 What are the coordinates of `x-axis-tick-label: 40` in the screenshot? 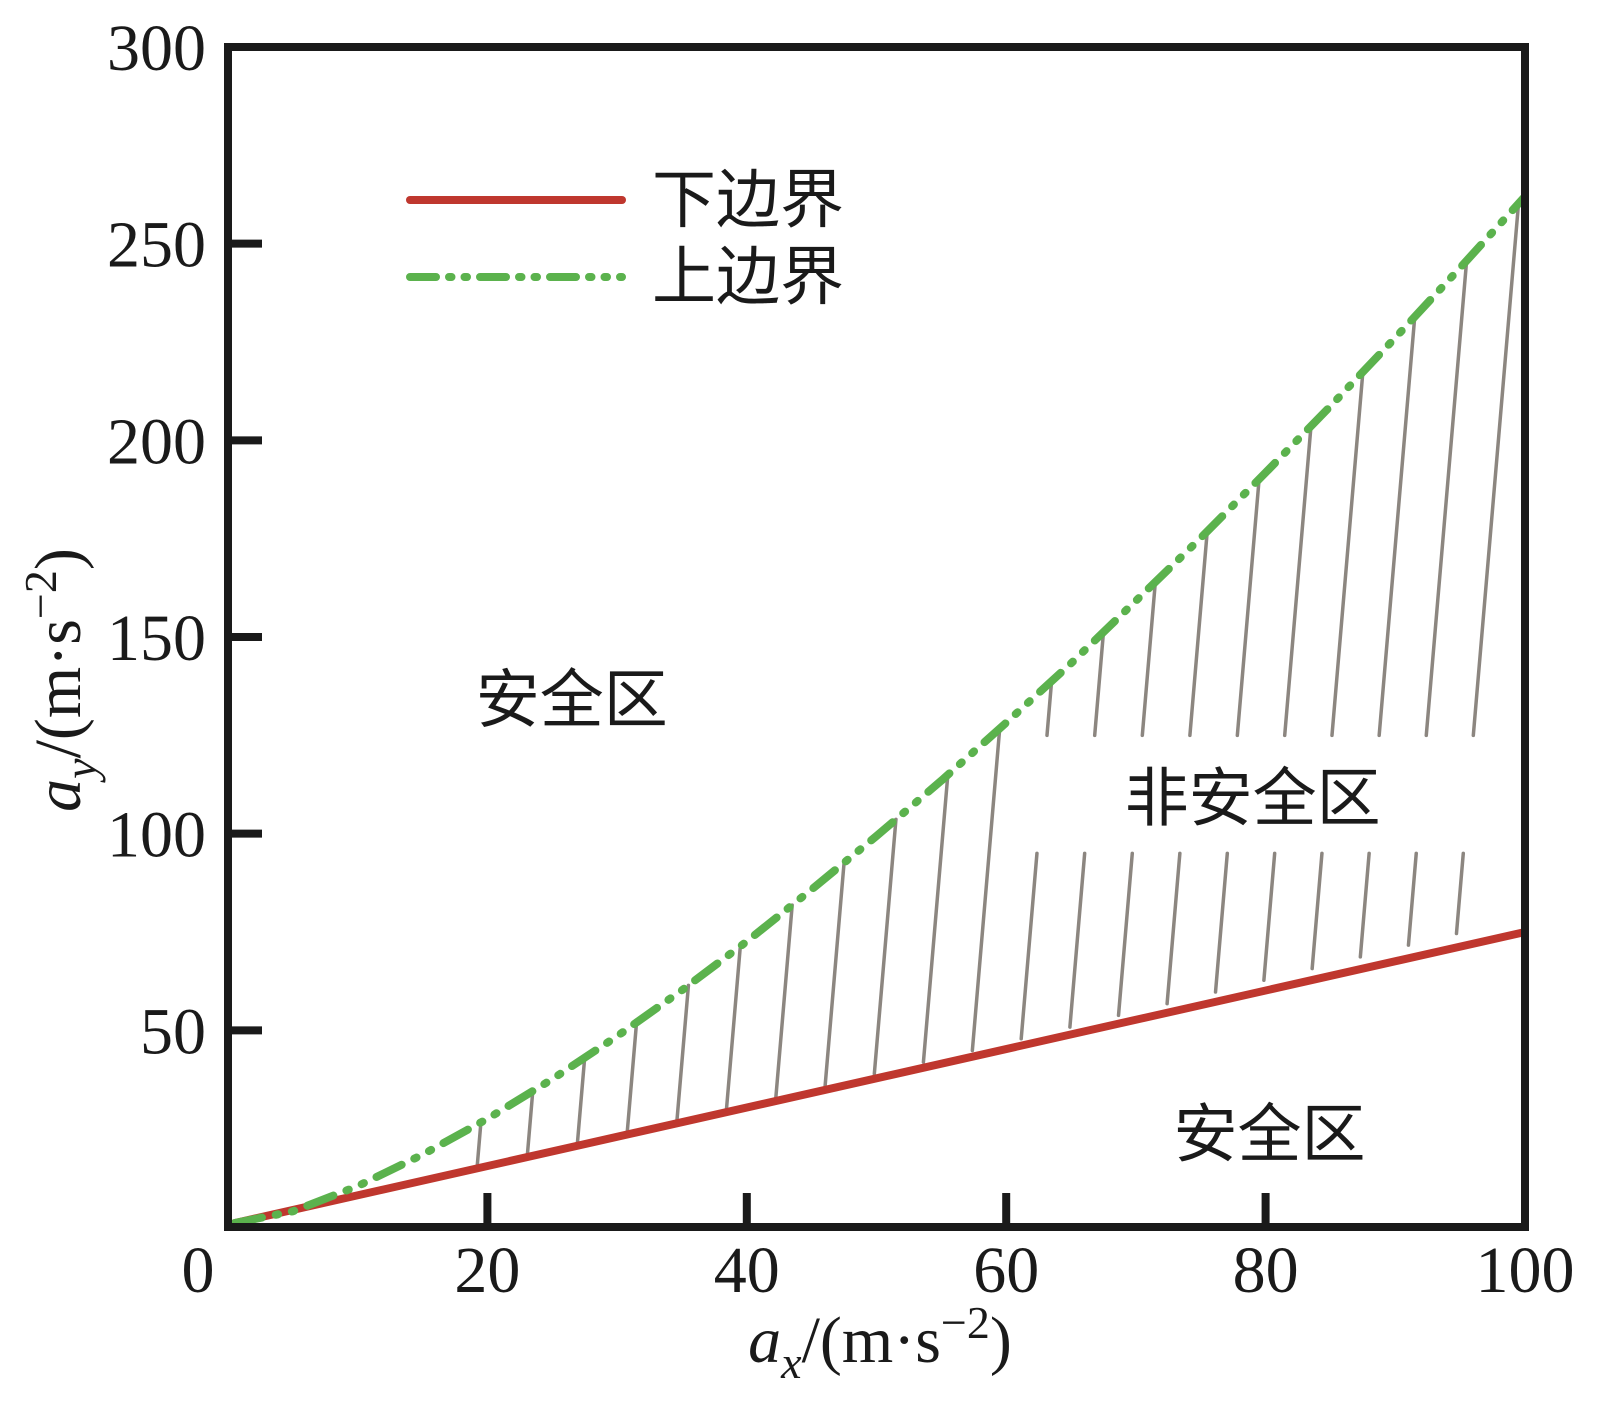 It's located at (747, 1270).